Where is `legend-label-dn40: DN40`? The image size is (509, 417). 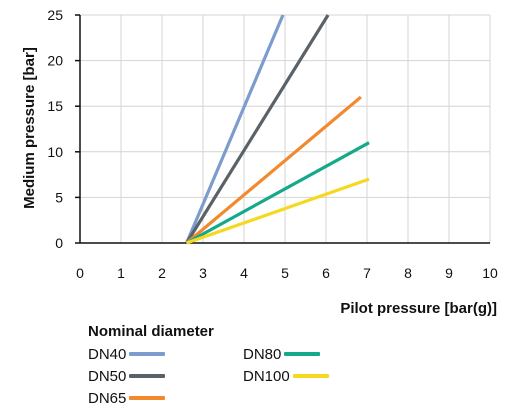 legend-label-dn40: DN40 is located at coordinates (107, 354).